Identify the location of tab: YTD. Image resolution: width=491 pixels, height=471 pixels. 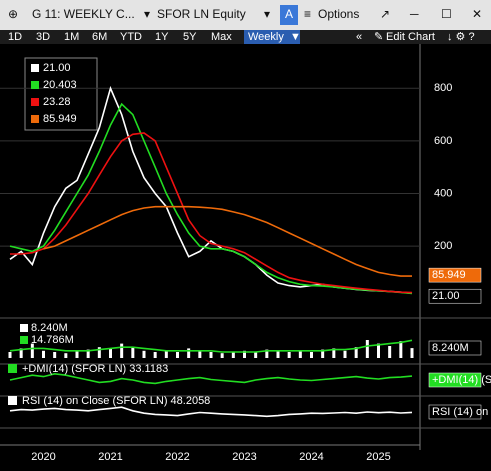
(131, 37).